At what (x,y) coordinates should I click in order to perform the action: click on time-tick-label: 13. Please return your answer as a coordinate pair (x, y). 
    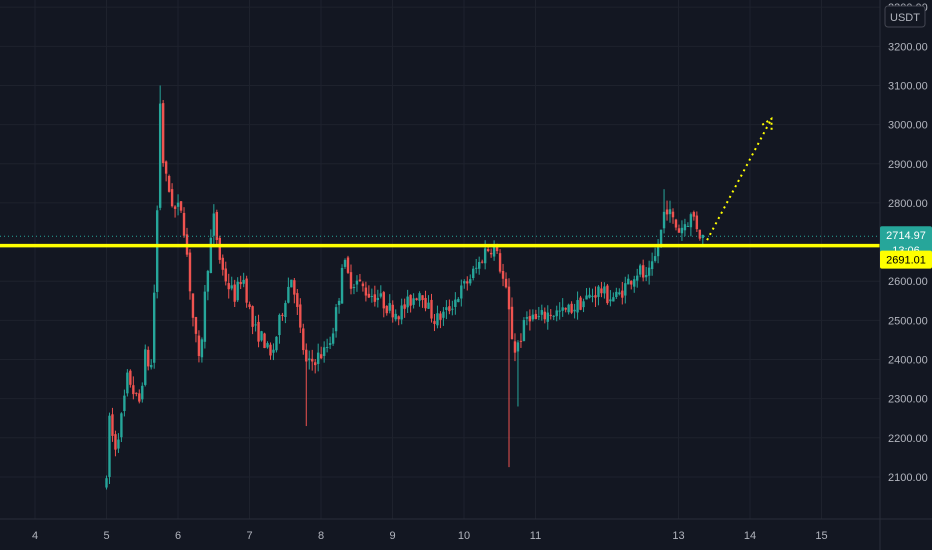
    Looking at the image, I should click on (678, 536).